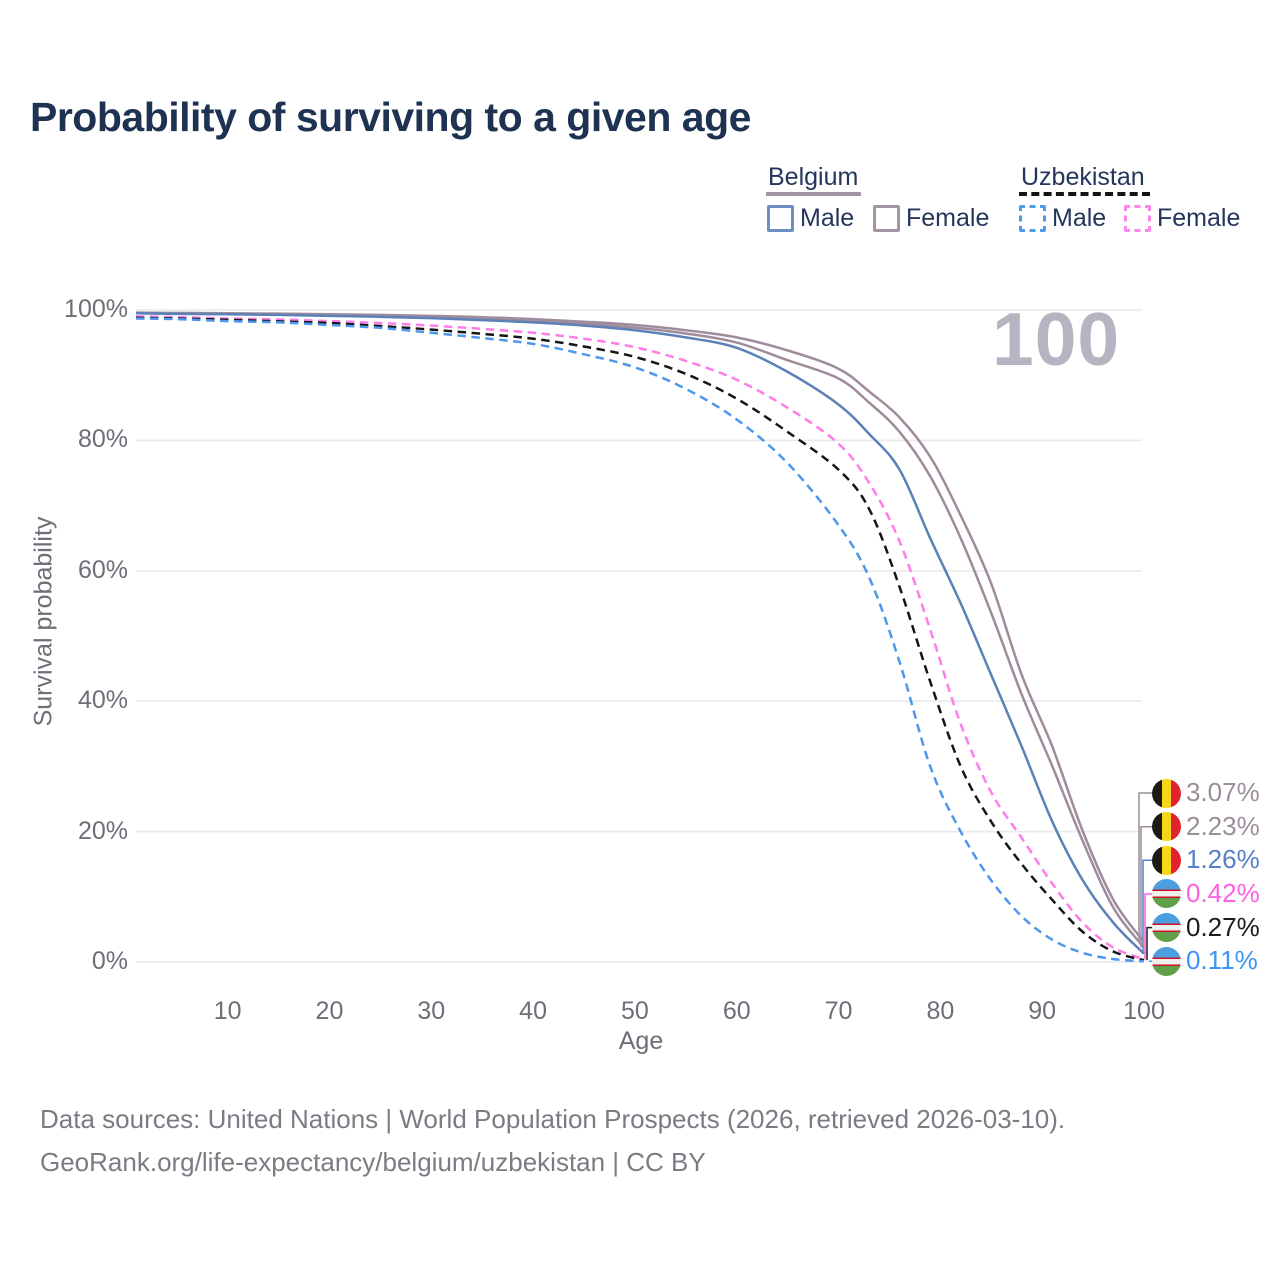  I want to click on y-tick-label: 20%, so click(102, 830).